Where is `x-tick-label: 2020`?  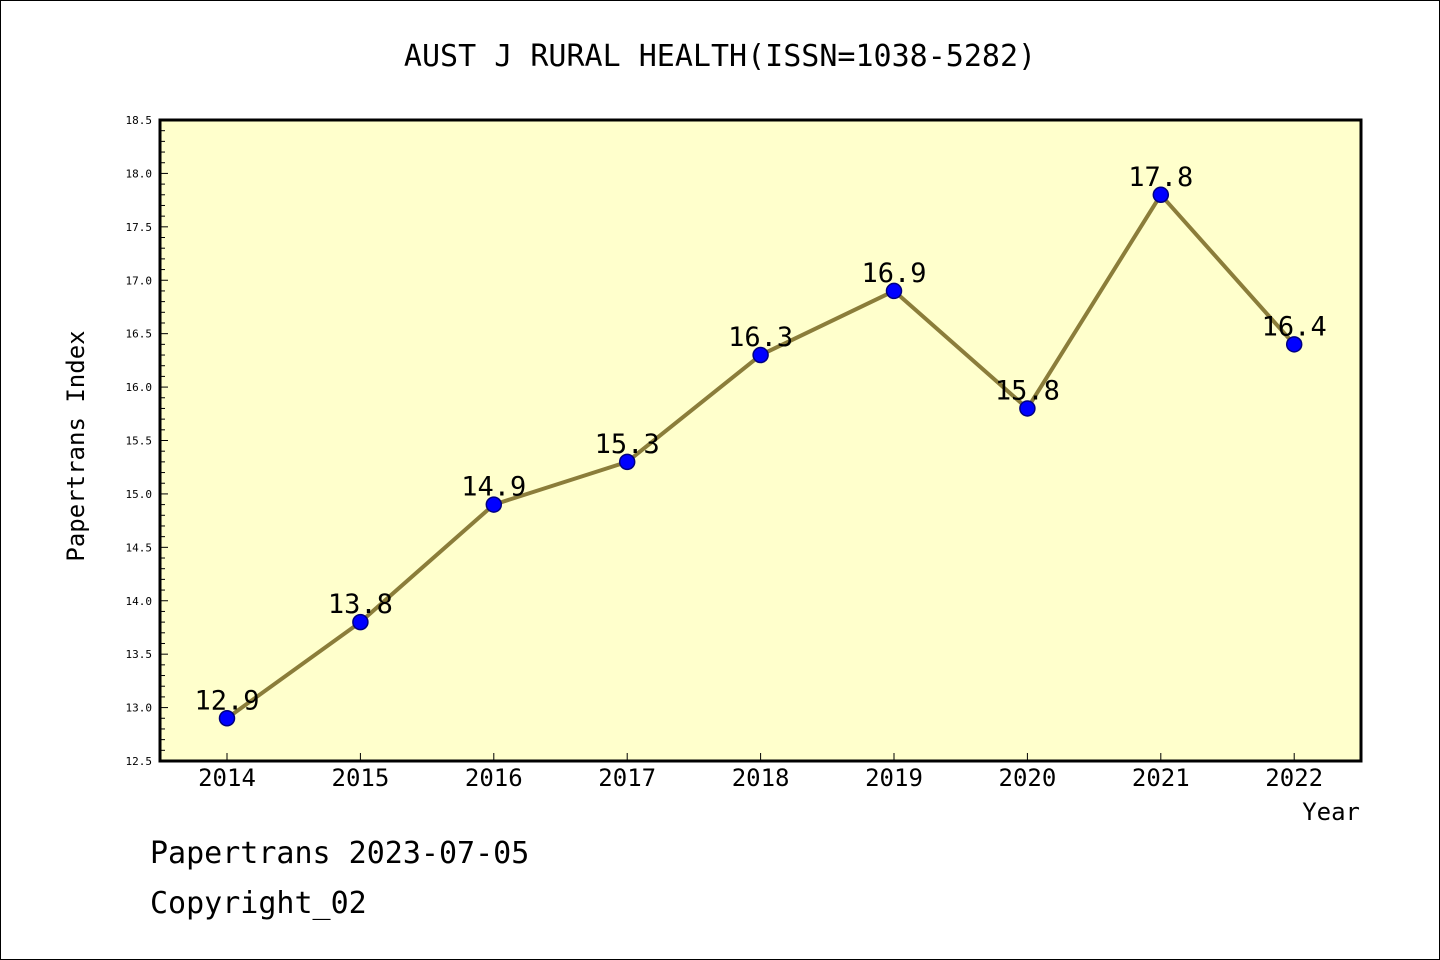
x-tick-label: 2020 is located at coordinates (1028, 778).